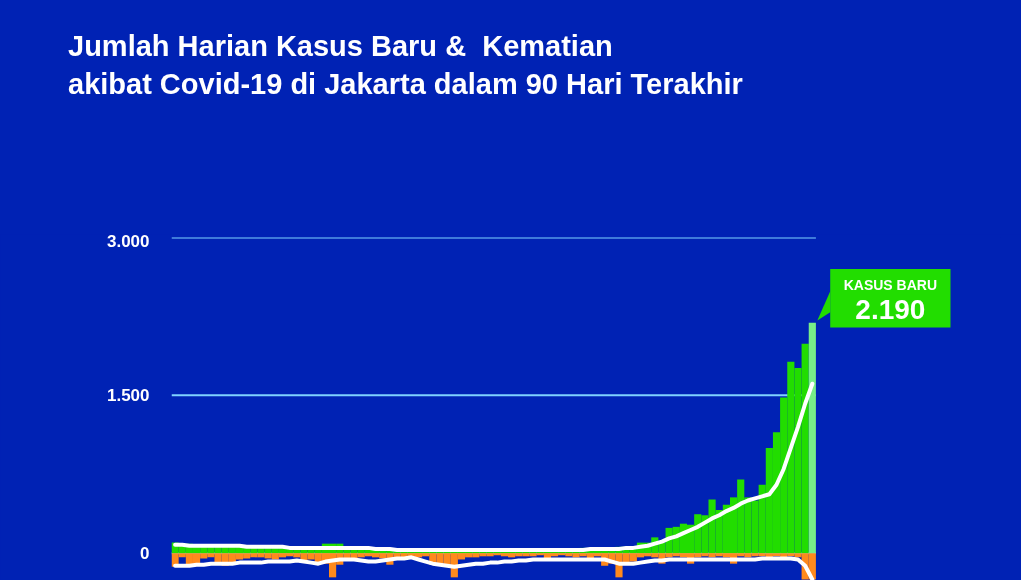 The image size is (1021, 580). I want to click on text: KASUS BARU, so click(890, 284).